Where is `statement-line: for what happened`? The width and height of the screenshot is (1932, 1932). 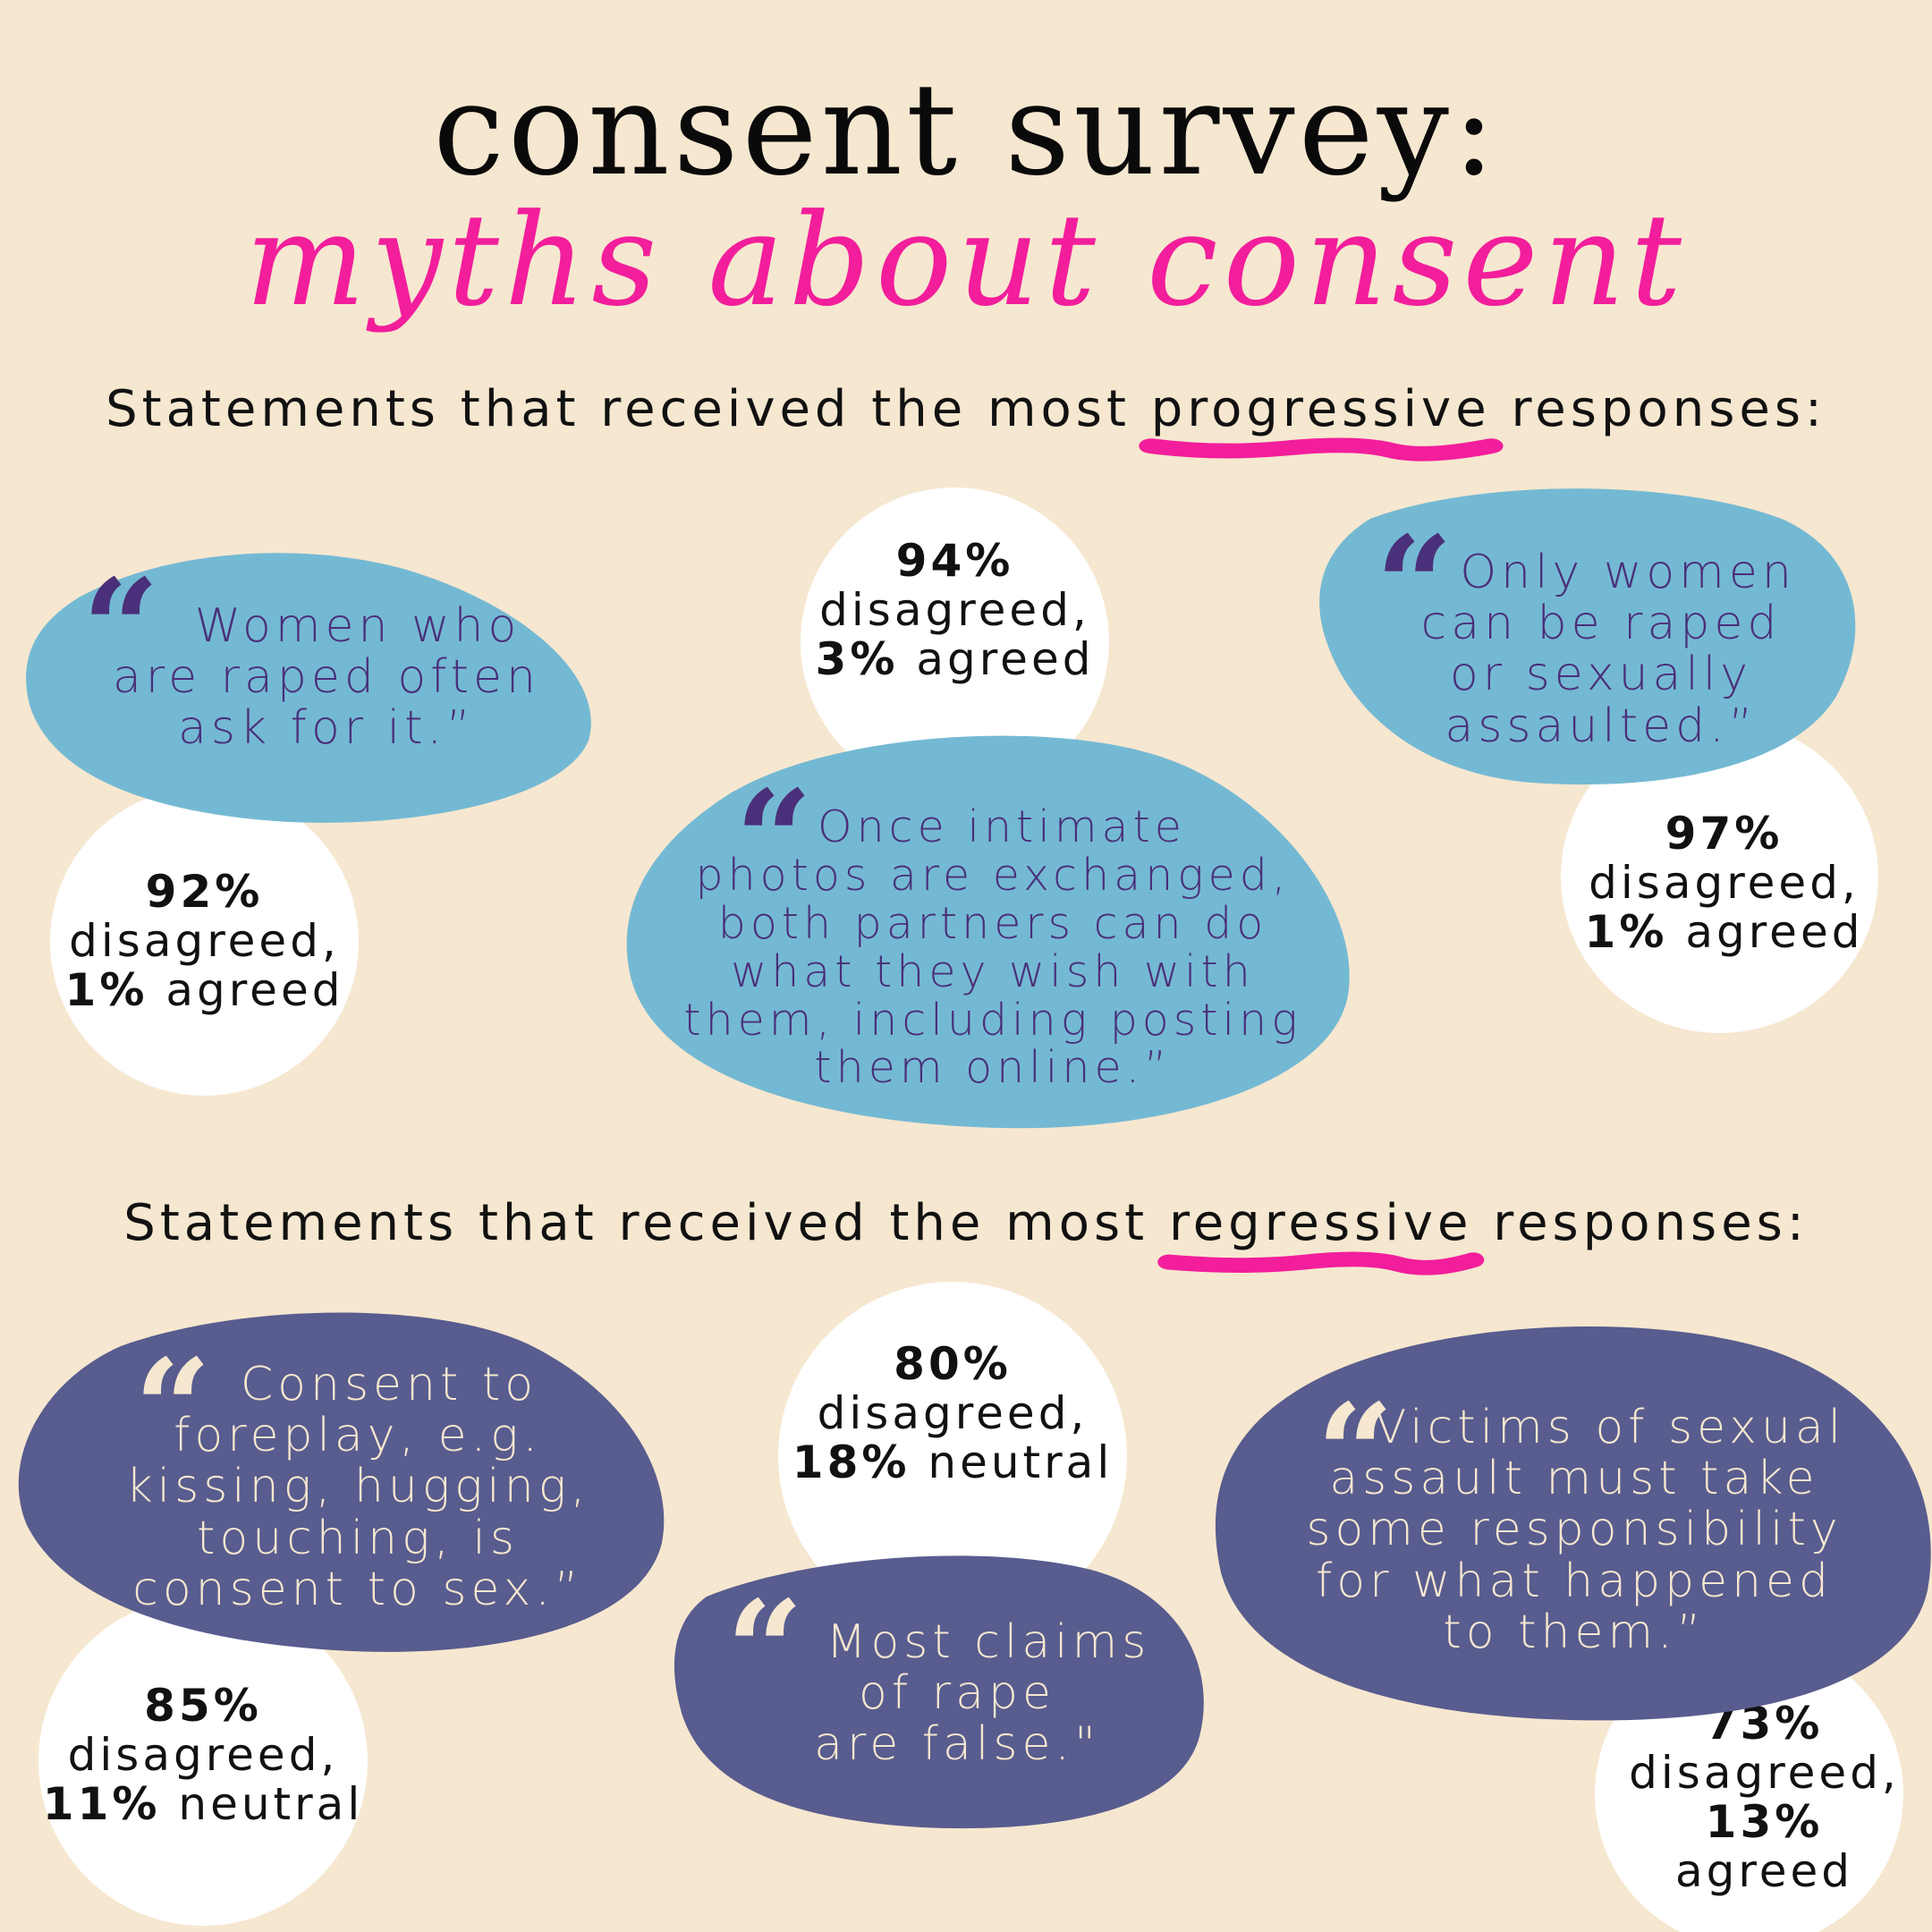 statement-line: for what happened is located at coordinates (1574, 1581).